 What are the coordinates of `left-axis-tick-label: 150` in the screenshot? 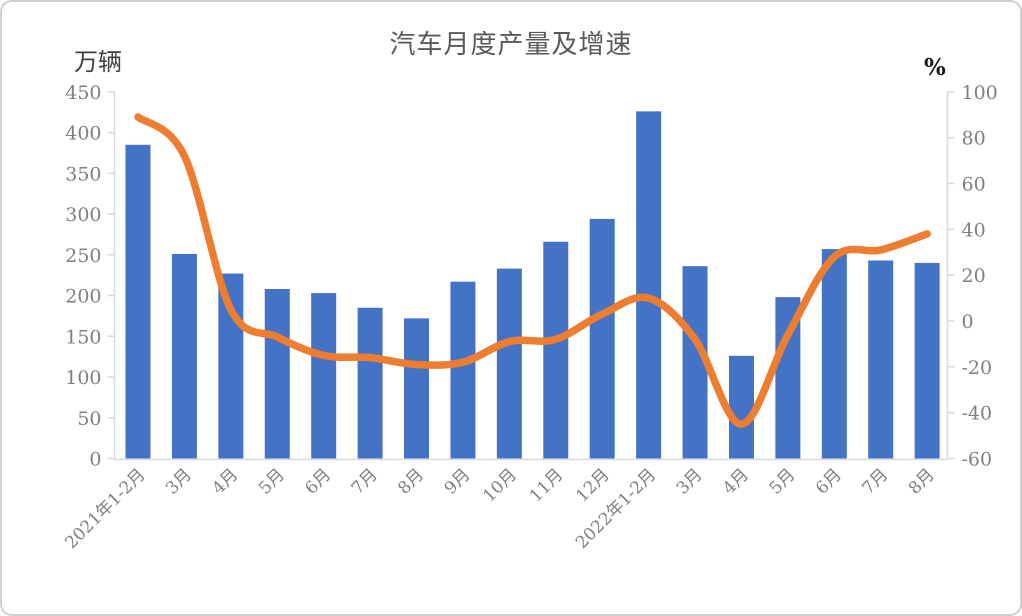 It's located at (83, 337).